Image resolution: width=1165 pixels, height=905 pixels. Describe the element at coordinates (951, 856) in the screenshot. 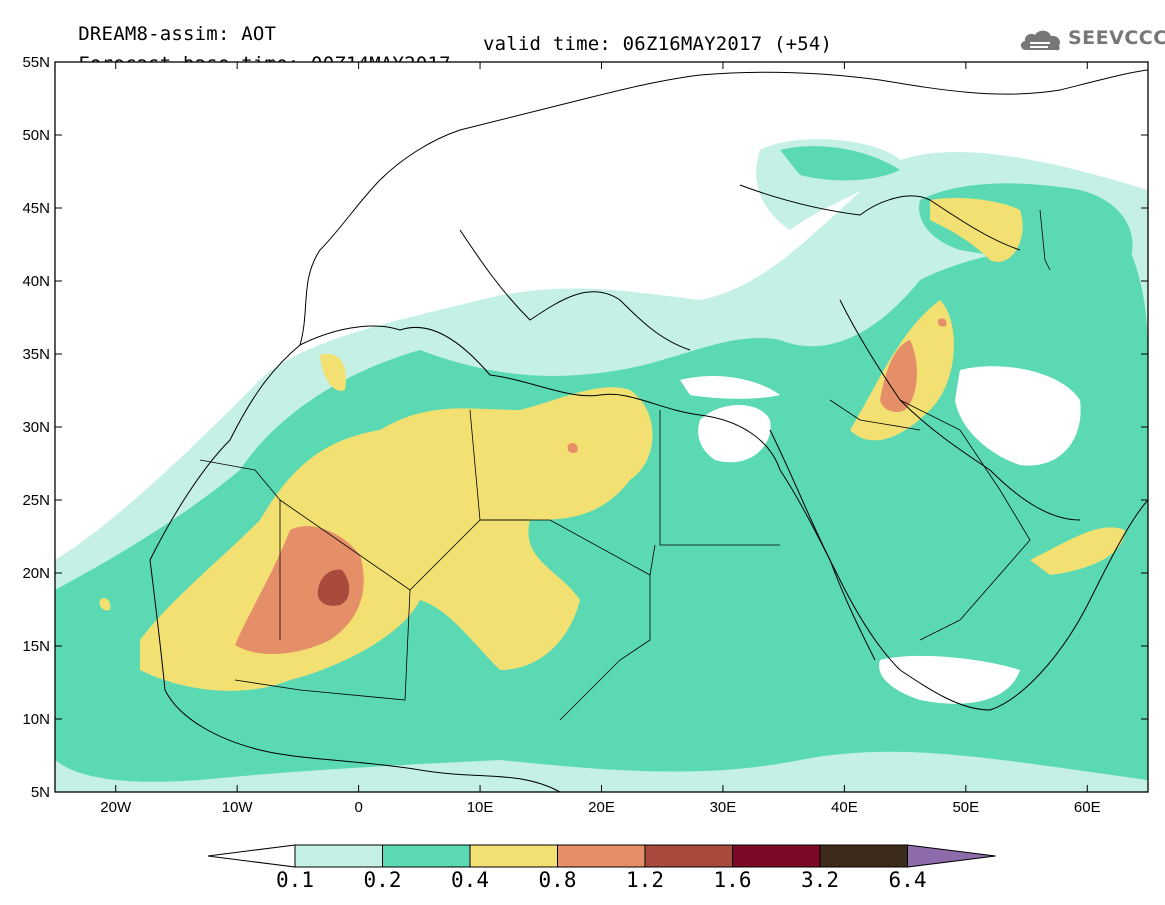

I see `colorbar-over-triangle` at that location.